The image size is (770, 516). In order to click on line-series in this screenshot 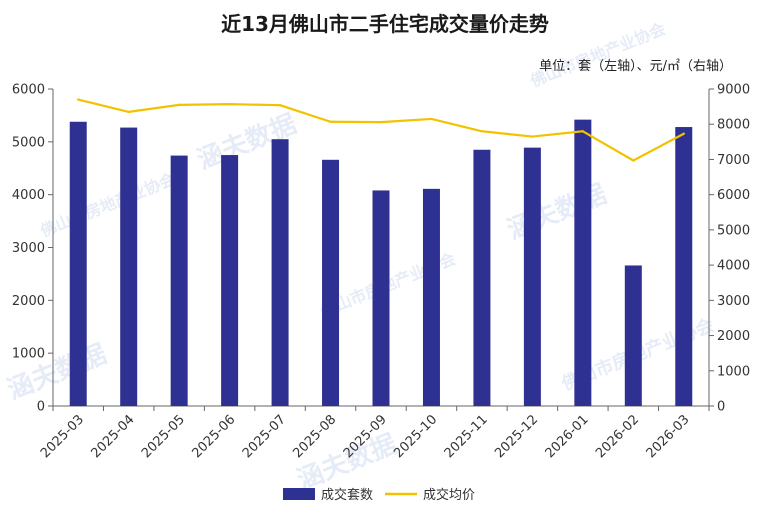, I will do `click(381, 130)`.